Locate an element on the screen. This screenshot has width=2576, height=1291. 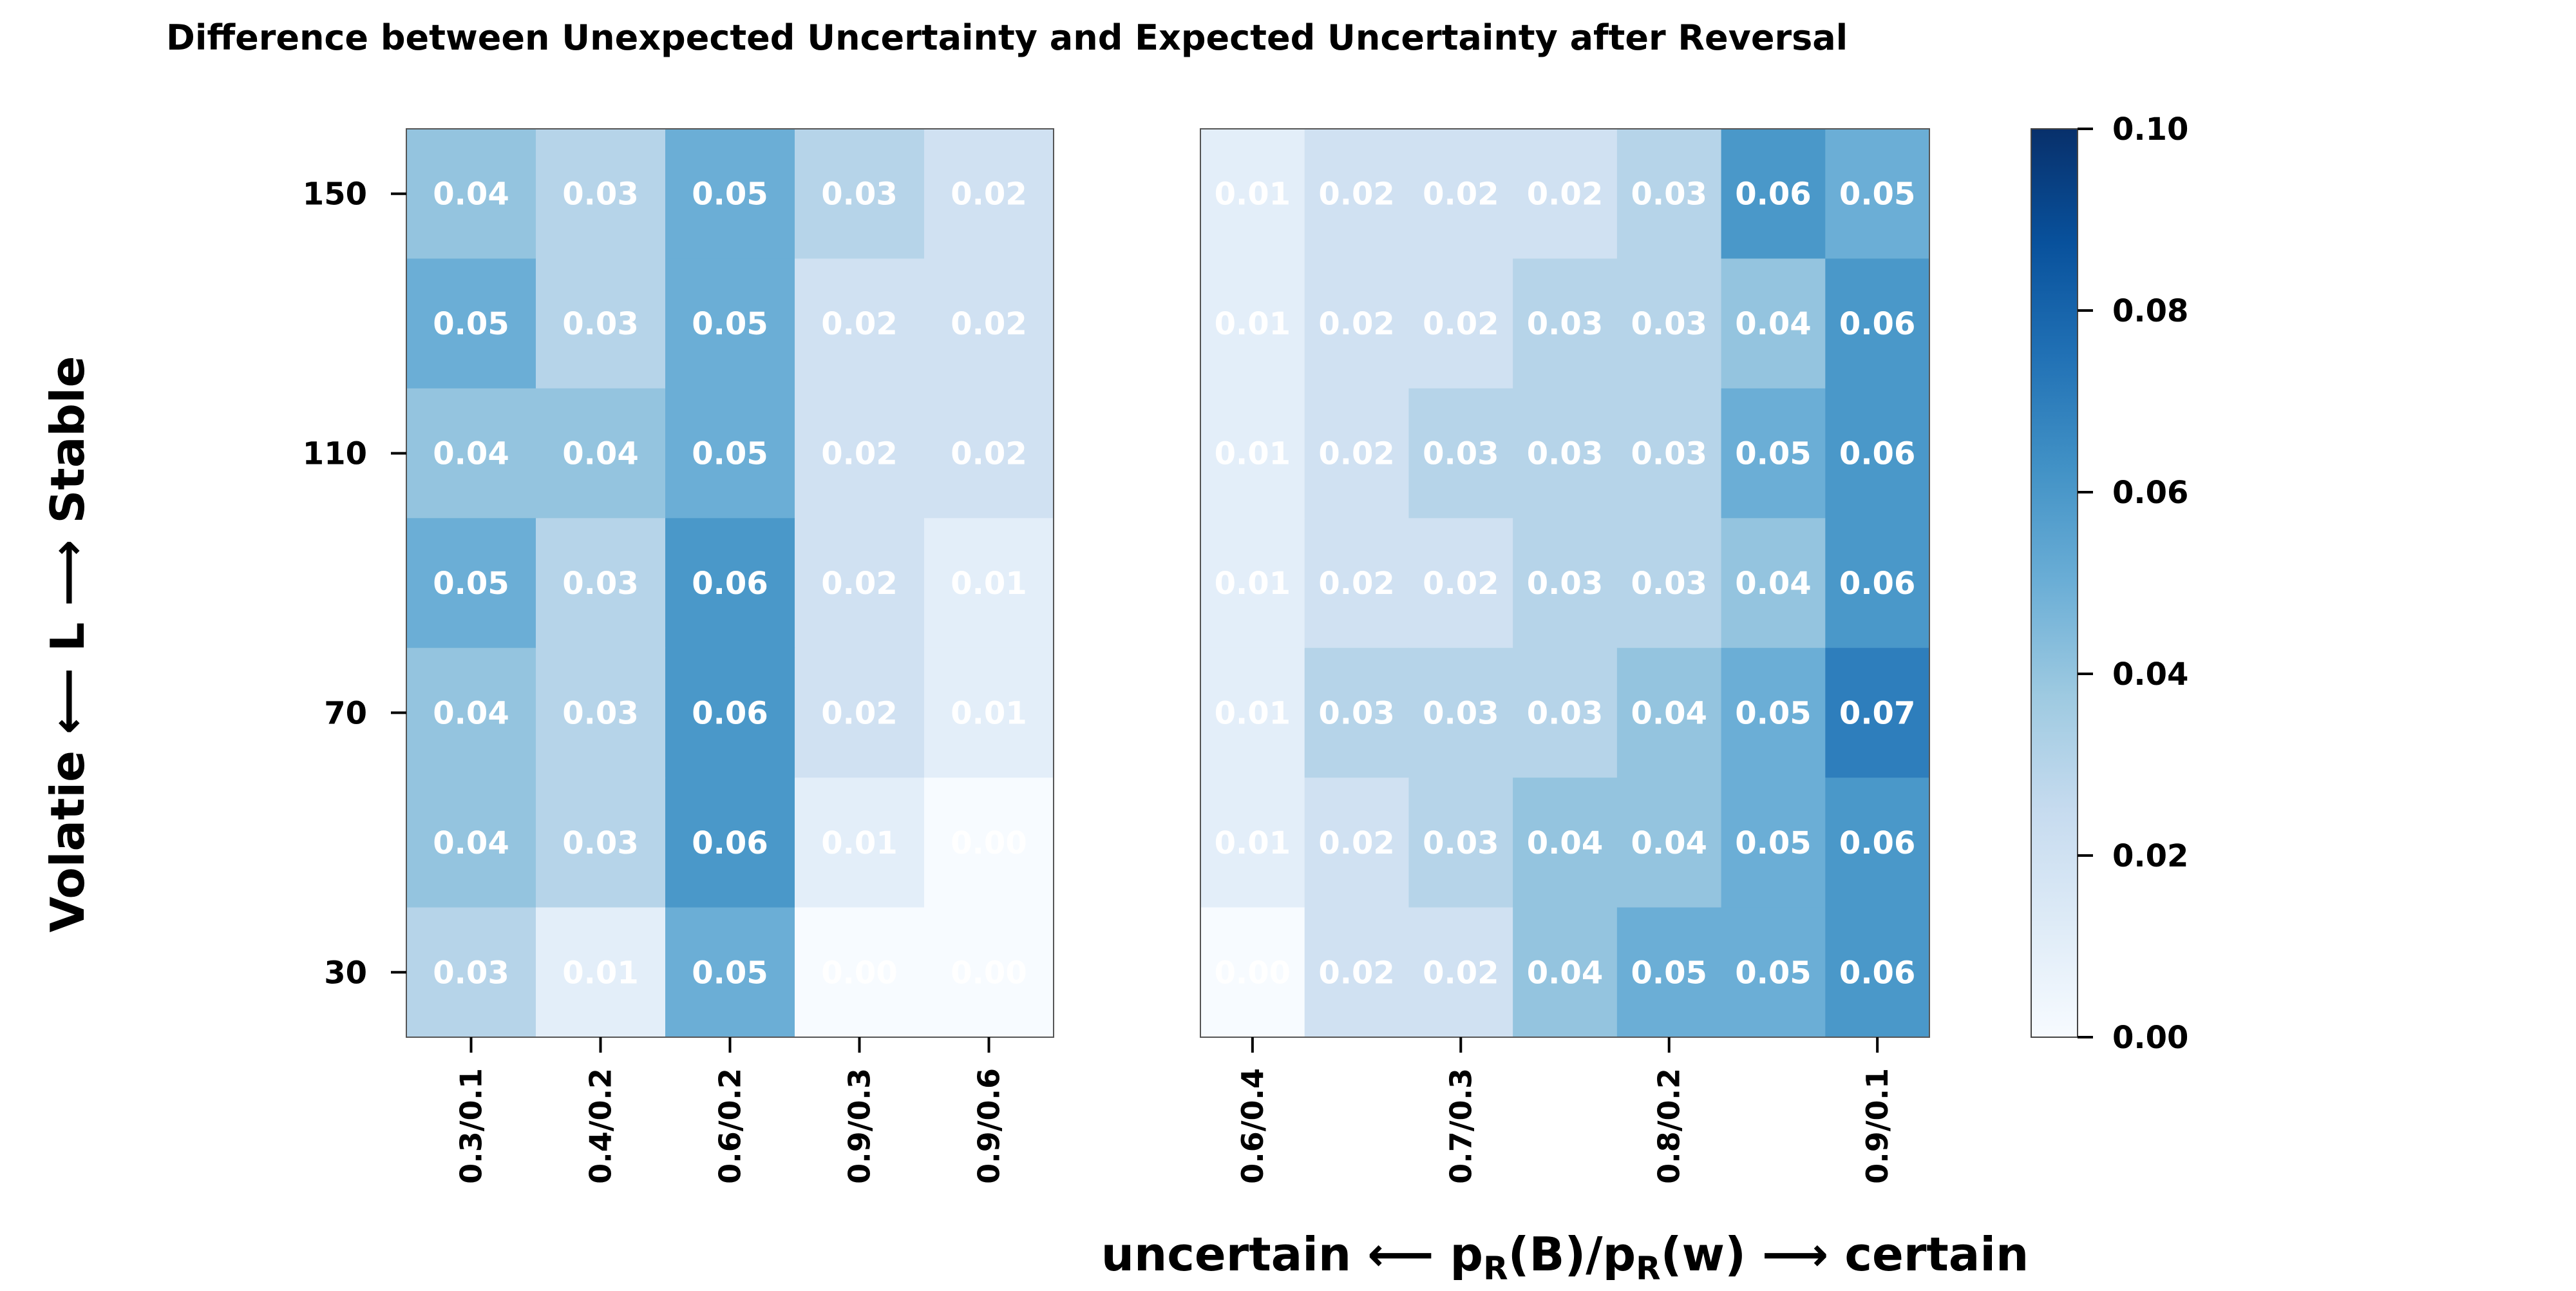
x-tick-label: 0.4/0.2 is located at coordinates (601, 1126).